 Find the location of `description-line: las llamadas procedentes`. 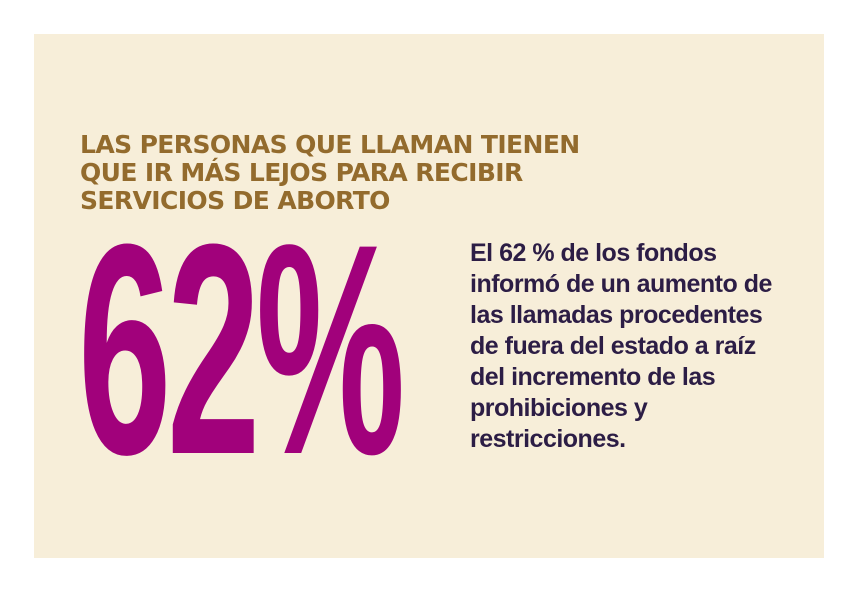

description-line: las llamadas procedentes is located at coordinates (616, 315).